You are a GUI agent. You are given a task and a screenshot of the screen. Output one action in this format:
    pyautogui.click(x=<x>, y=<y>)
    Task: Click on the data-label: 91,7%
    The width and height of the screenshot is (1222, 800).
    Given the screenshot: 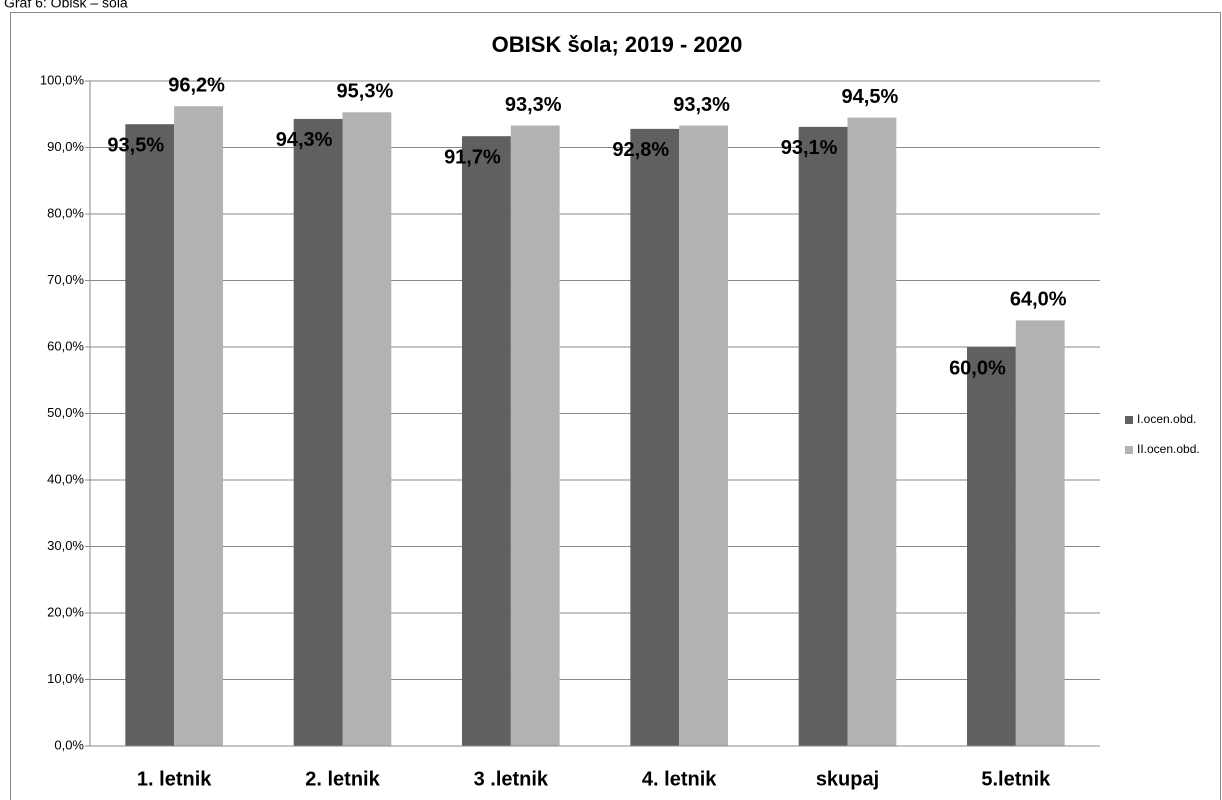 What is the action you would take?
    pyautogui.click(x=472, y=157)
    